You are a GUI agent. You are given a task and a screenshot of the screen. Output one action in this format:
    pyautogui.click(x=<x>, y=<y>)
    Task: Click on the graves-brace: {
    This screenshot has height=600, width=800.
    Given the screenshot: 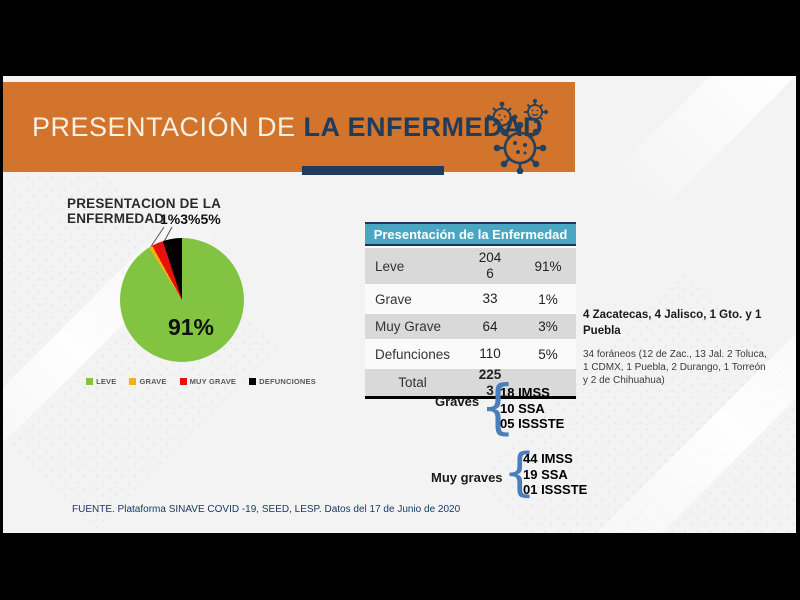 What is the action you would take?
    pyautogui.click(x=498, y=407)
    